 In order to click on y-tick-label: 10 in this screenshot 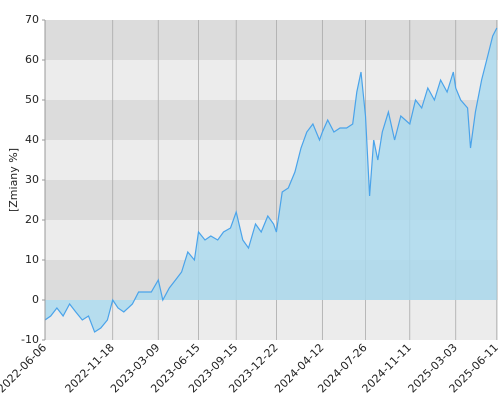, I will do `click(32, 259)`.